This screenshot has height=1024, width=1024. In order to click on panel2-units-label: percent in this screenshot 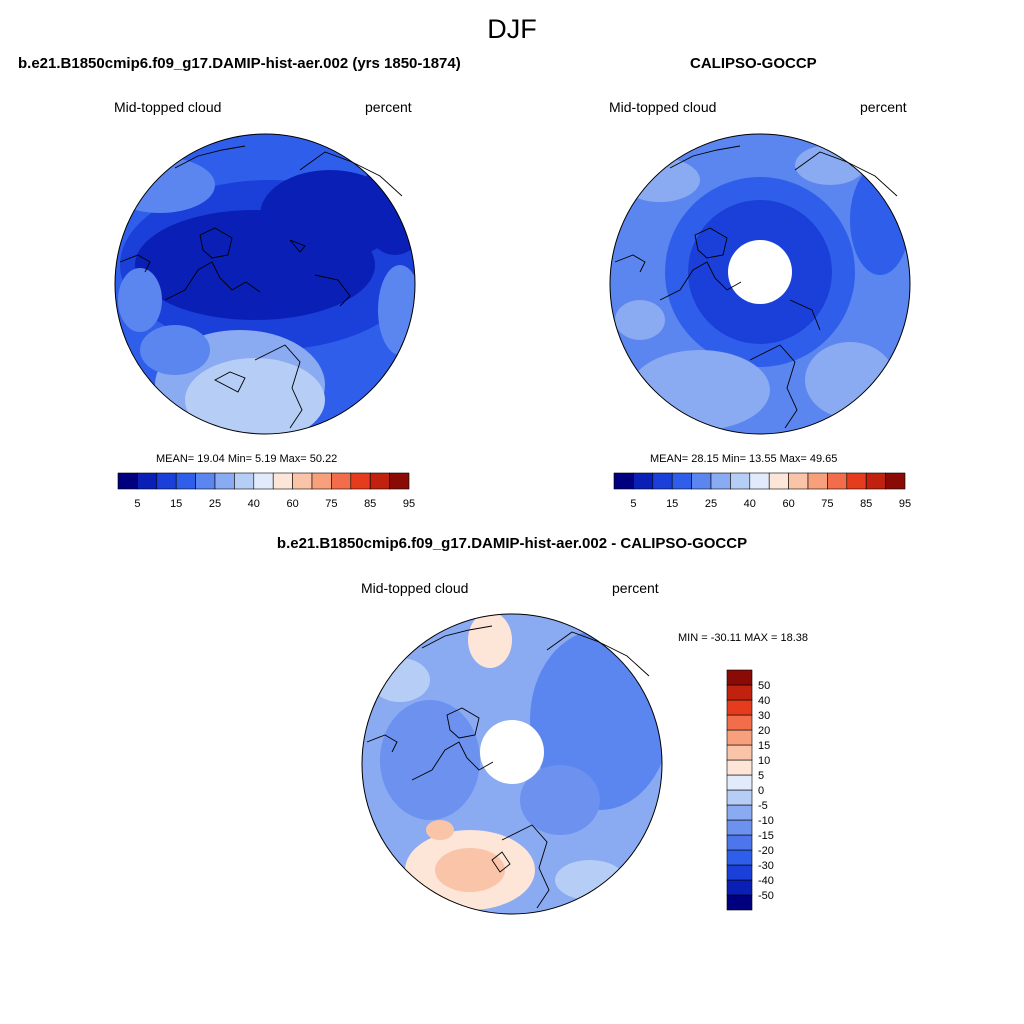, I will do `click(883, 107)`.